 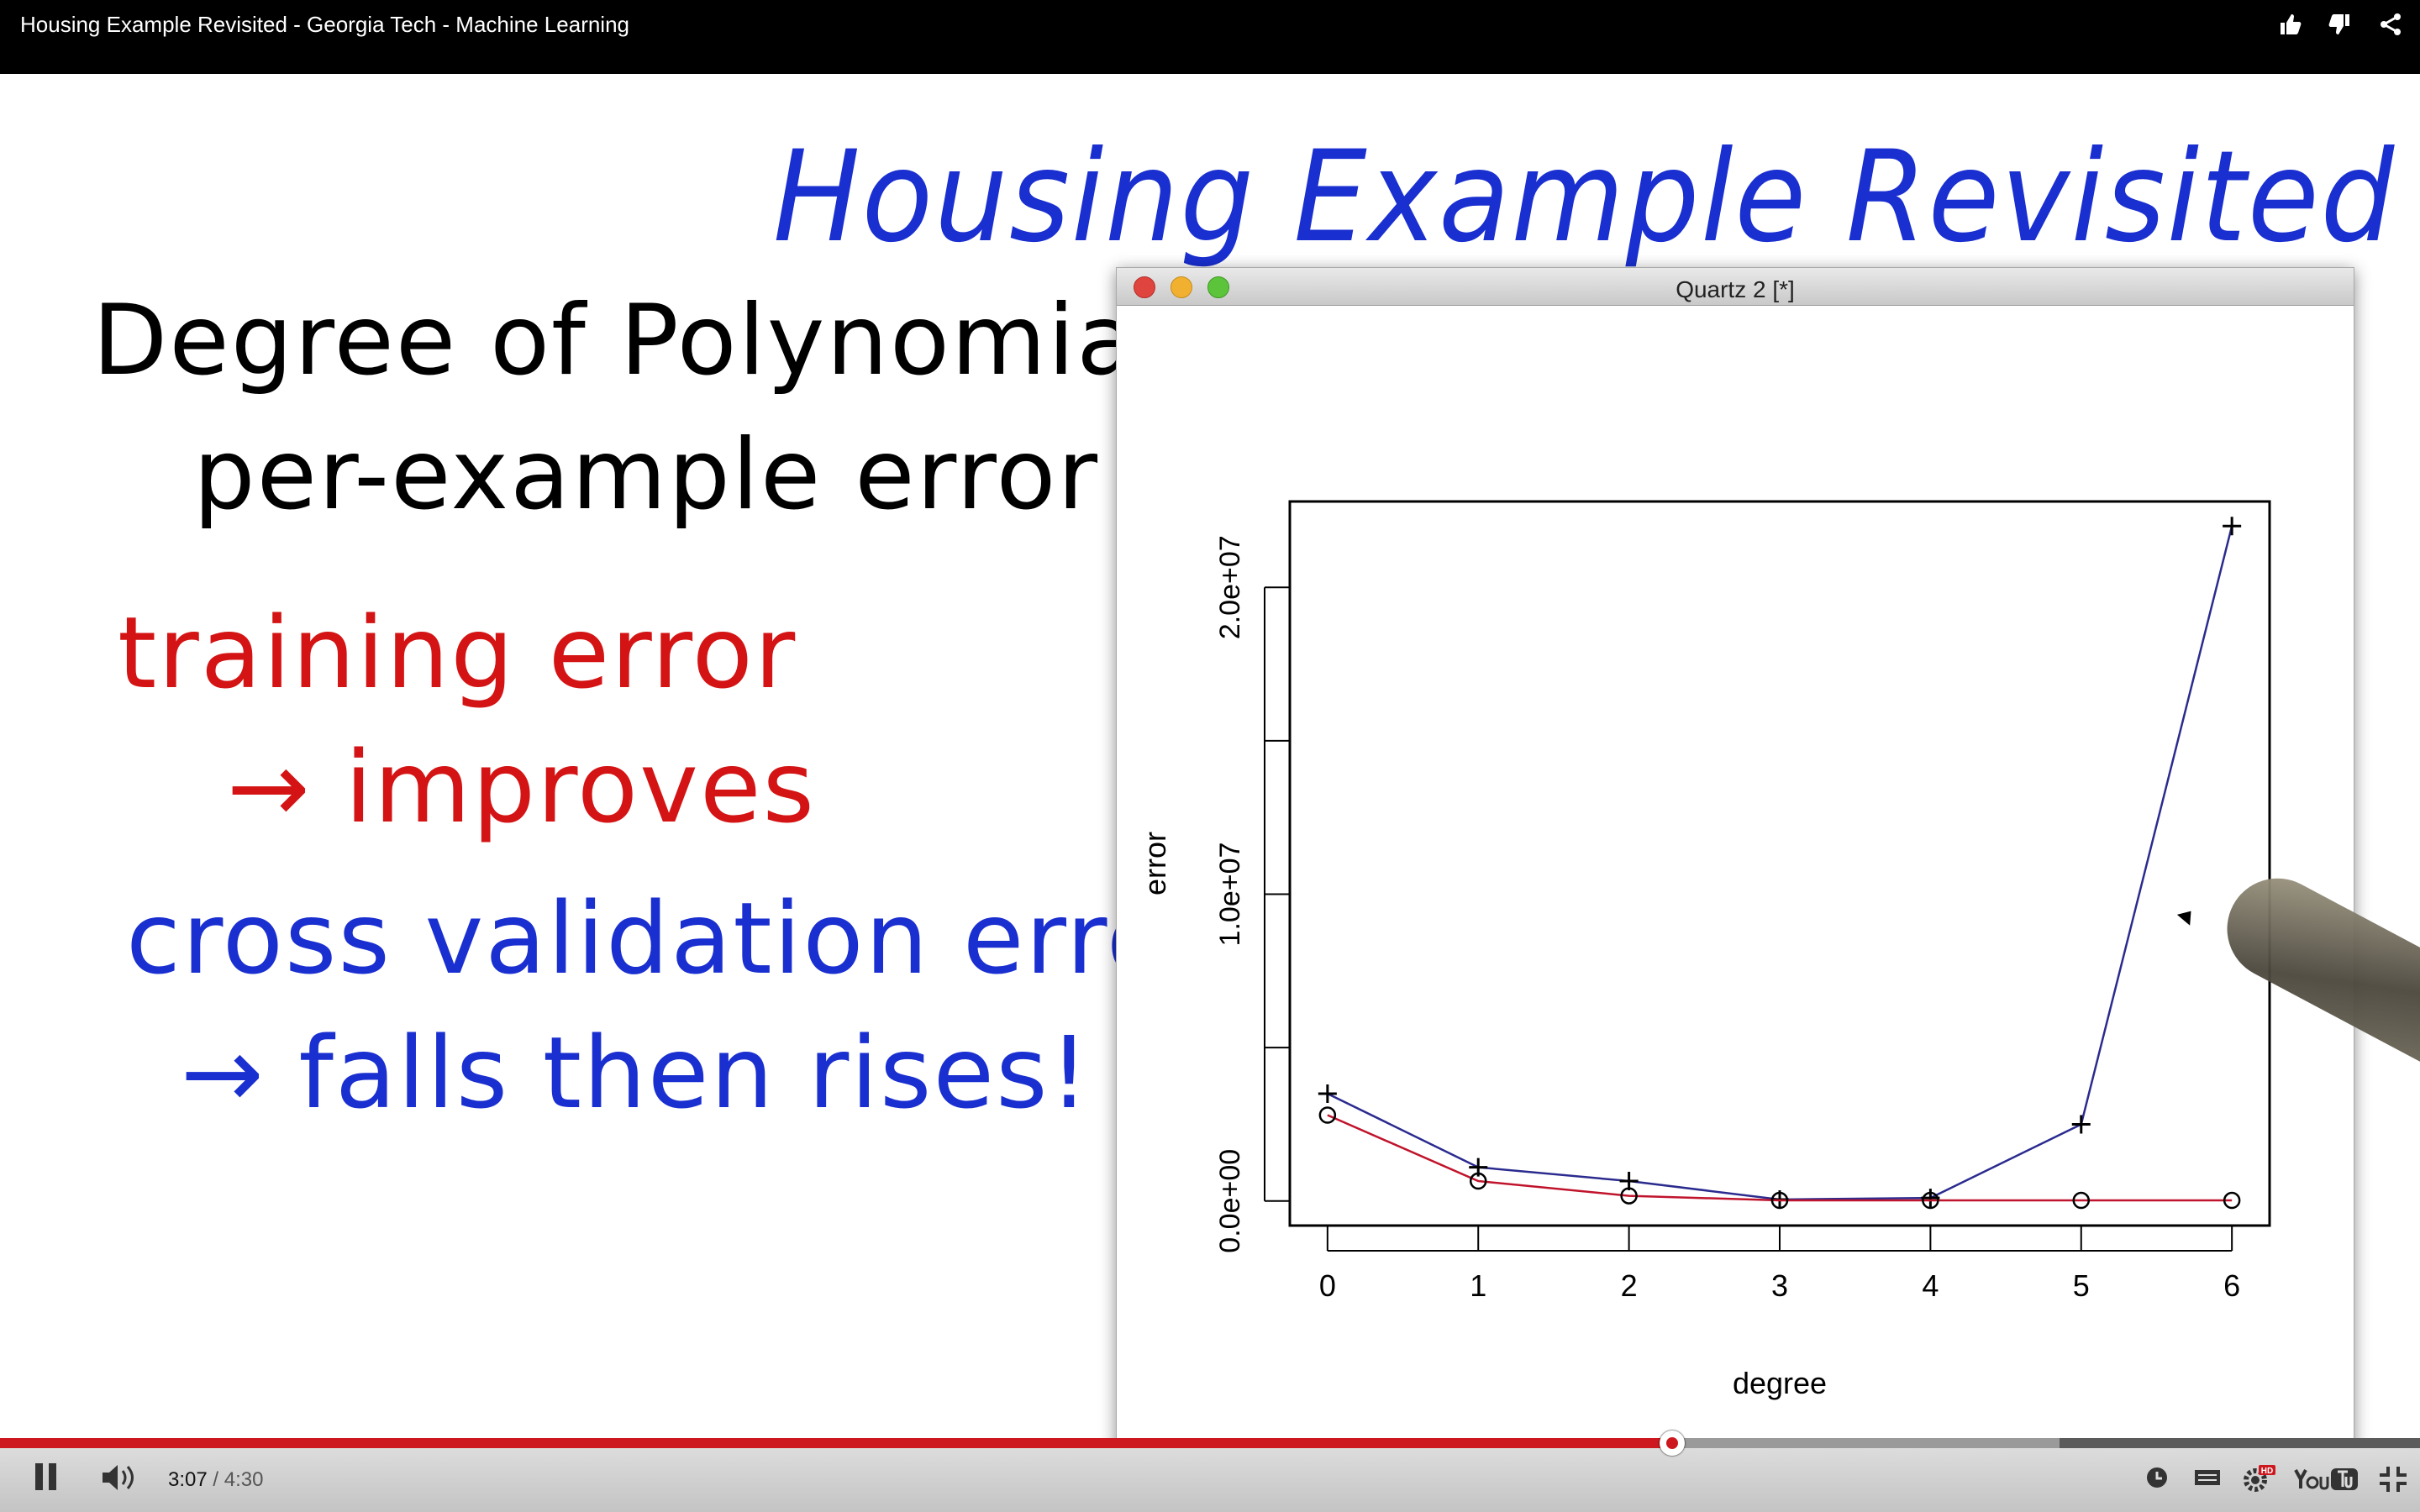 What do you see at coordinates (2390, 24) in the screenshot?
I see `share-icon` at bounding box center [2390, 24].